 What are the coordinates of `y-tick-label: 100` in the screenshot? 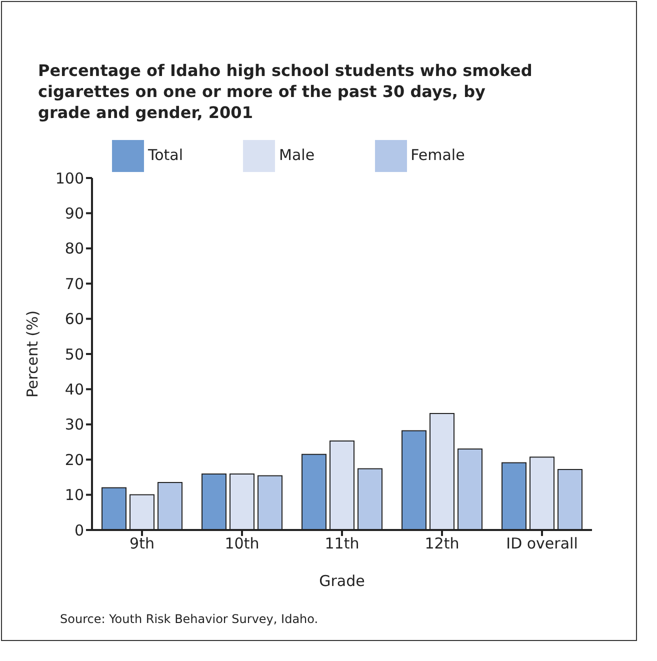 It's located at (69, 178).